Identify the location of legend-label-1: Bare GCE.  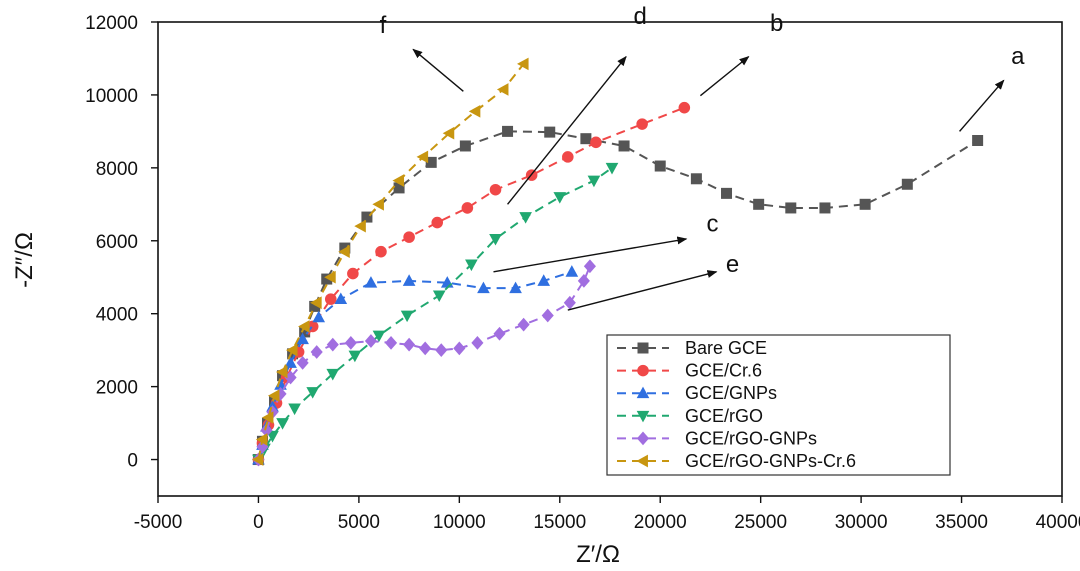
(726, 348).